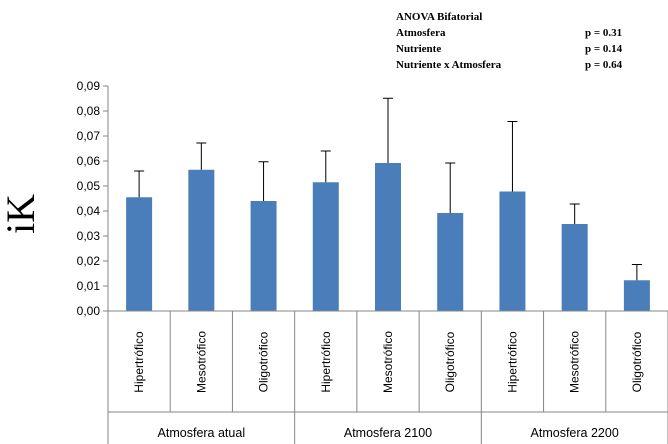 The width and height of the screenshot is (668, 444). I want to click on y-tick-label: 0,04, so click(89, 211).